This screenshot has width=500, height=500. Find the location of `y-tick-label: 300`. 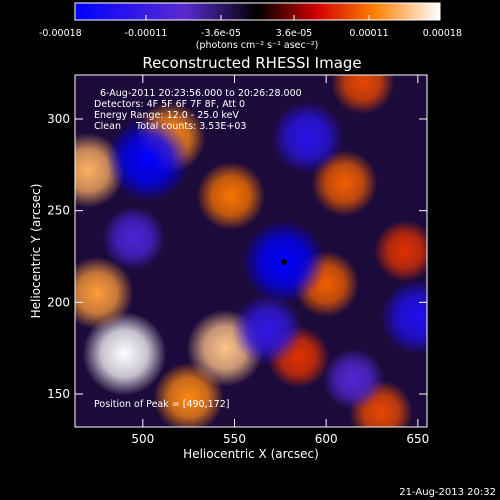

y-tick-label: 300 is located at coordinates (58, 119).